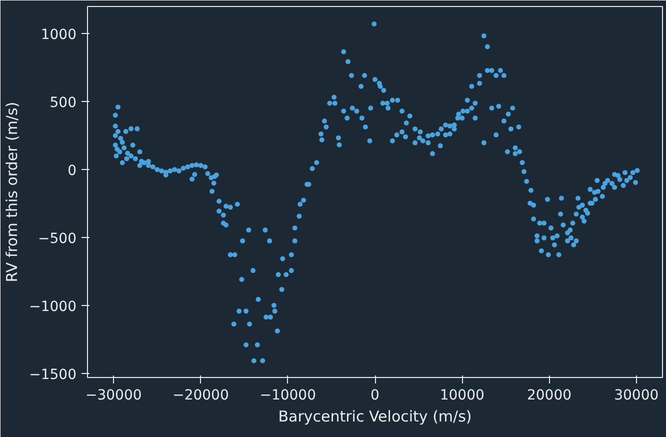 The image size is (666, 437). I want to click on x-tick-label: 20000, so click(549, 396).